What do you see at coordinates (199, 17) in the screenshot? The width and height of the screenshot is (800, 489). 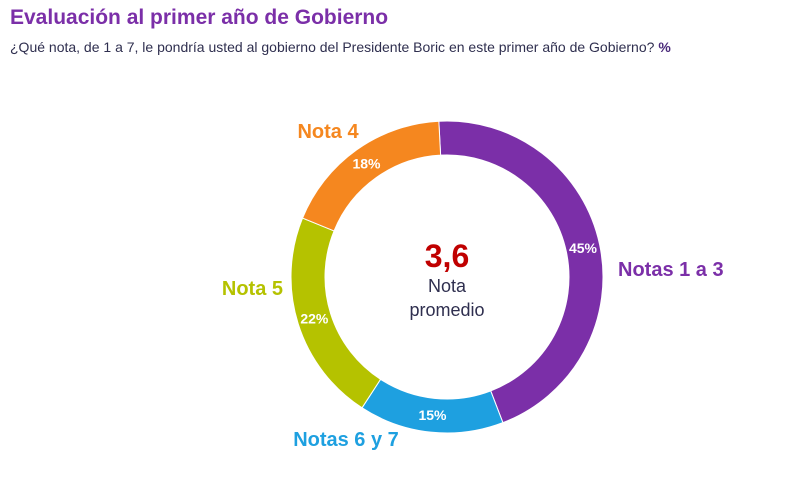 I see `chart-title: Evaluación al primer año de Gobierno` at bounding box center [199, 17].